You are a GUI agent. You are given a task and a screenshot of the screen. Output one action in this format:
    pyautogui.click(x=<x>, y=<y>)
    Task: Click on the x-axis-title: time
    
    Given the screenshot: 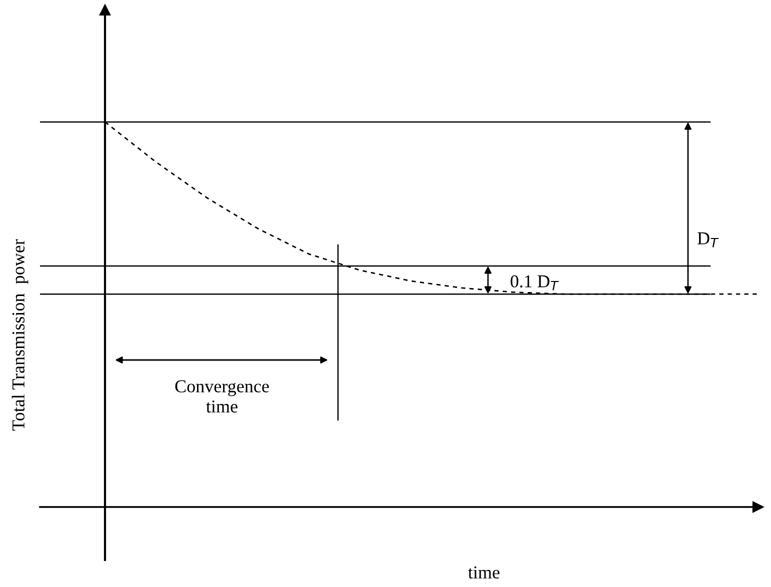 What is the action you would take?
    pyautogui.click(x=484, y=572)
    